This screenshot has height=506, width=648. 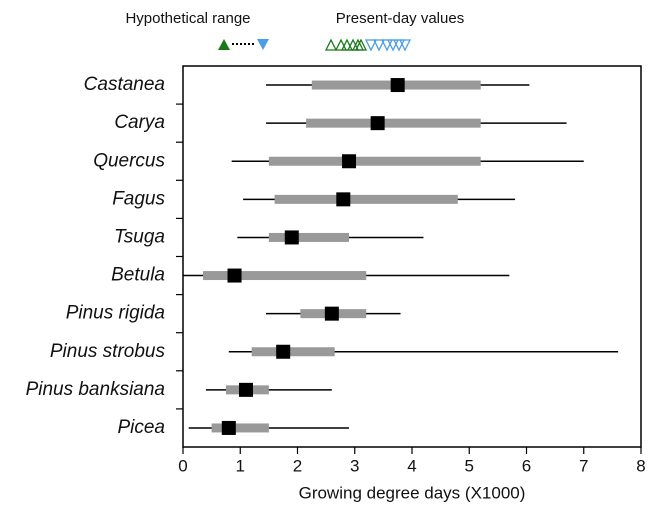 I want to click on y-tick-label: Pinus strobus, so click(x=108, y=351).